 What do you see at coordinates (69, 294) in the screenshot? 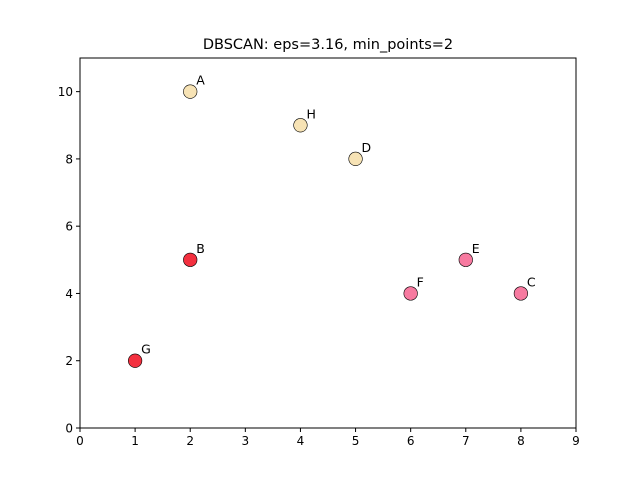
I see `y-tick-label: 4` at bounding box center [69, 294].